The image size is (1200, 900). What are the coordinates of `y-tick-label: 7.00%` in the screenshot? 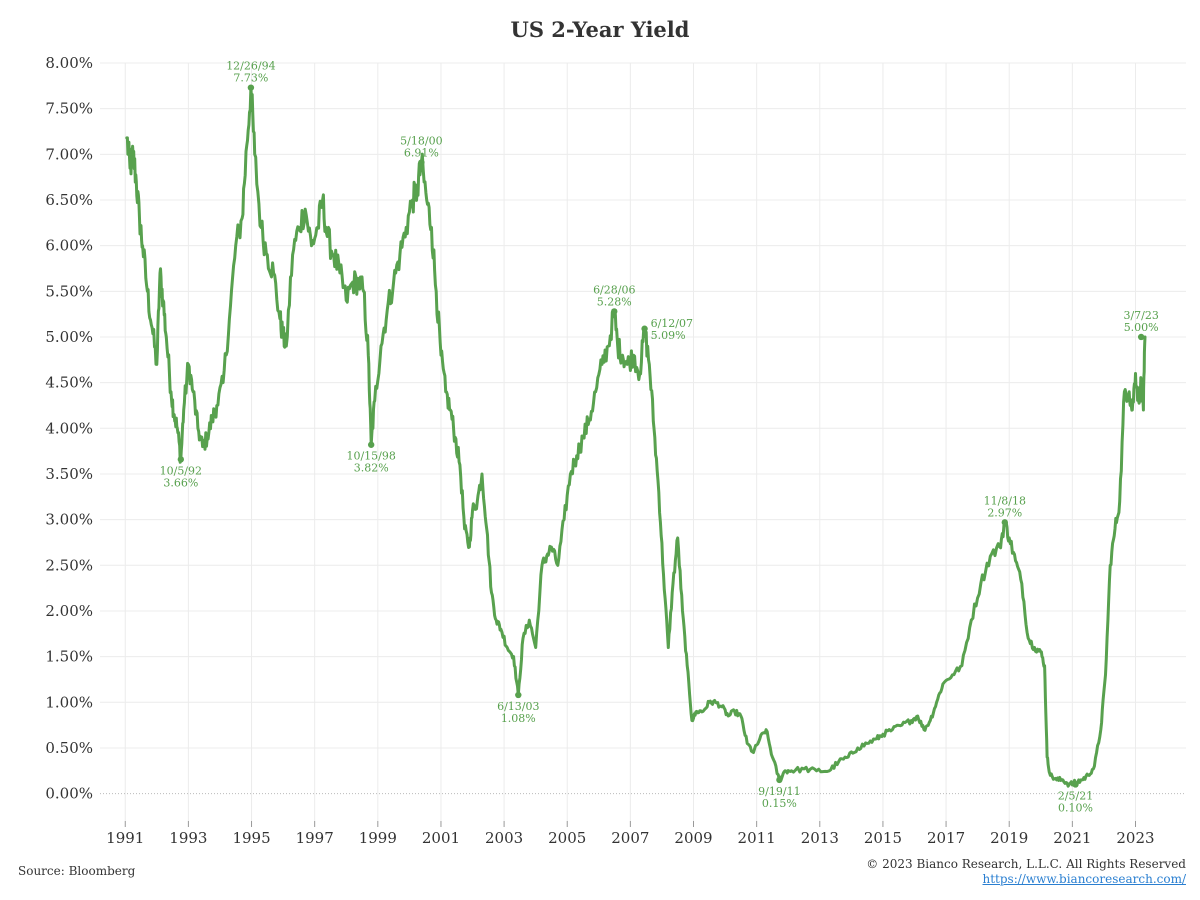 It's located at (69, 154).